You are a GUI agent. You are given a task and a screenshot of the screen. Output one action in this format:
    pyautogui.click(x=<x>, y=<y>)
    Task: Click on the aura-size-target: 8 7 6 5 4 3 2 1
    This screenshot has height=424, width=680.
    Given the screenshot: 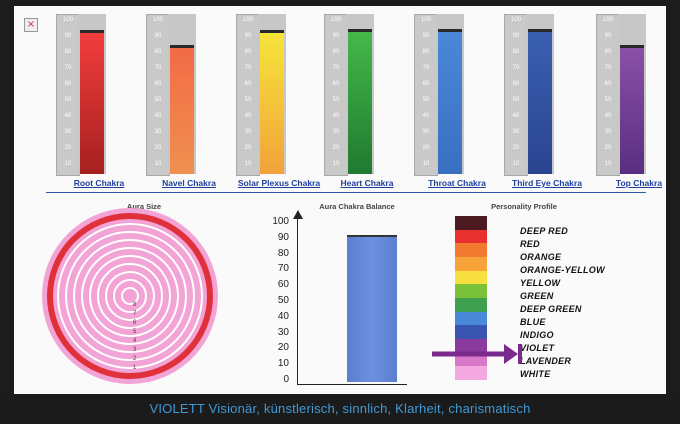 What is the action you would take?
    pyautogui.click(x=130, y=296)
    